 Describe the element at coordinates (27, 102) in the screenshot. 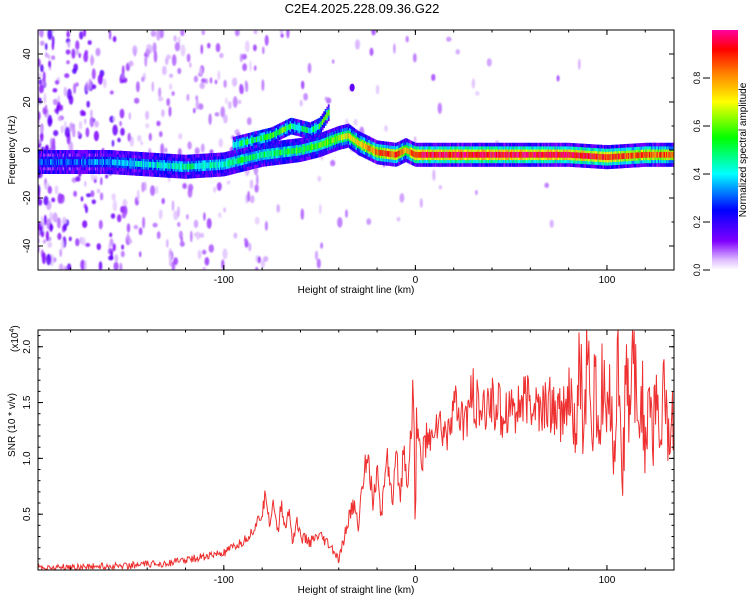

I see `y-tick-label: 20` at that location.